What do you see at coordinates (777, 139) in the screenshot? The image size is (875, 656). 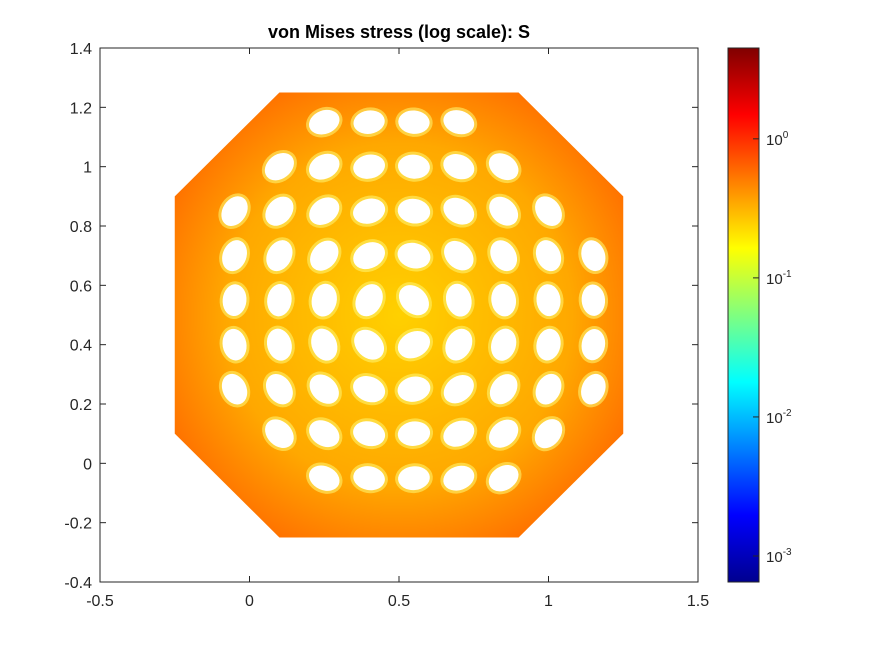 I see `colorbar-tick-label: 10⁰` at bounding box center [777, 139].